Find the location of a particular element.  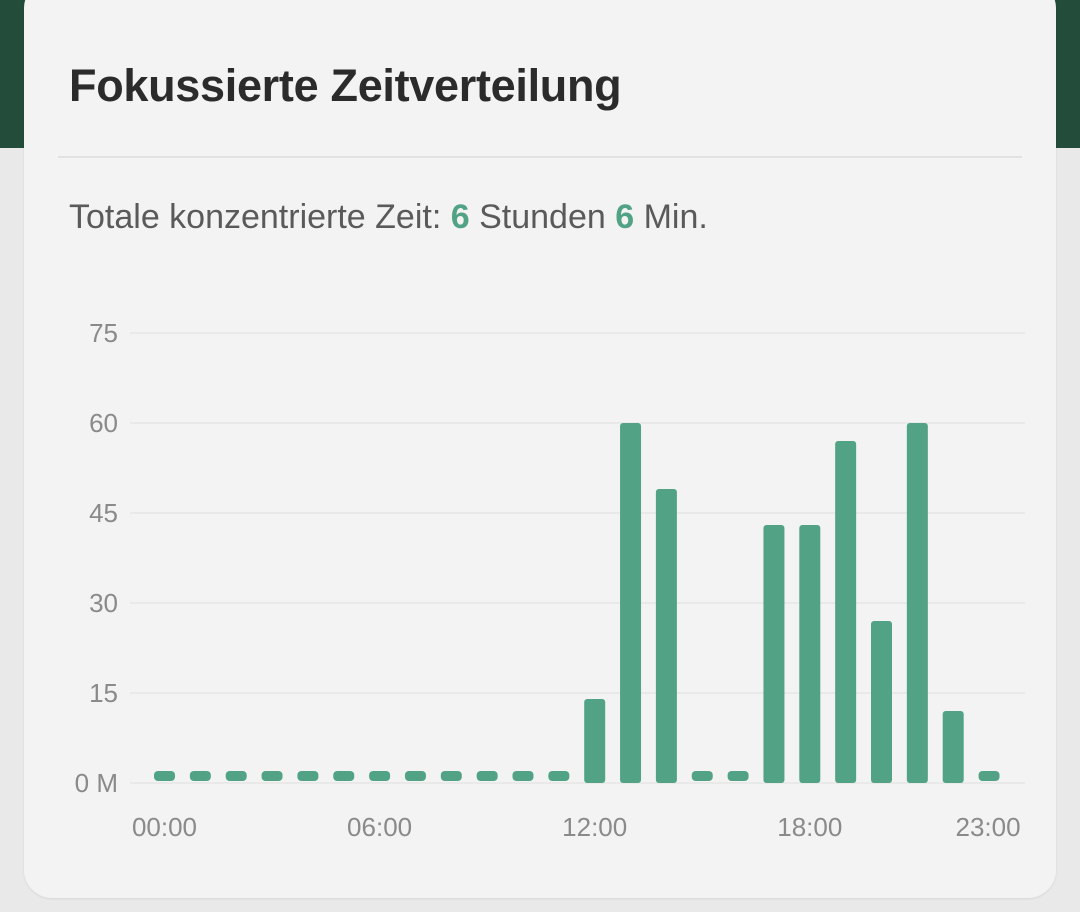

bar-2000 is located at coordinates (881, 702).